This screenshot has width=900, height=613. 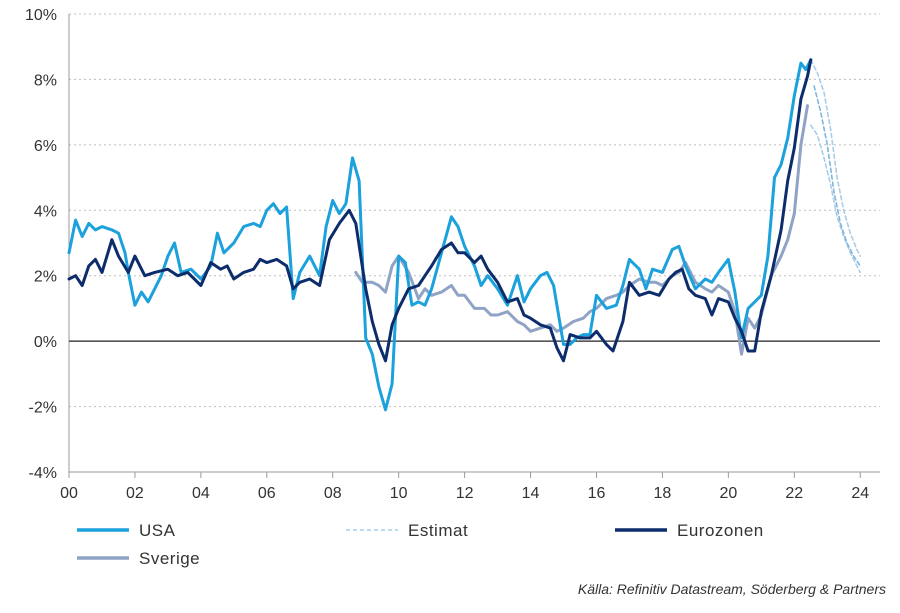 I want to click on x-tick-label: 04, so click(x=201, y=493).